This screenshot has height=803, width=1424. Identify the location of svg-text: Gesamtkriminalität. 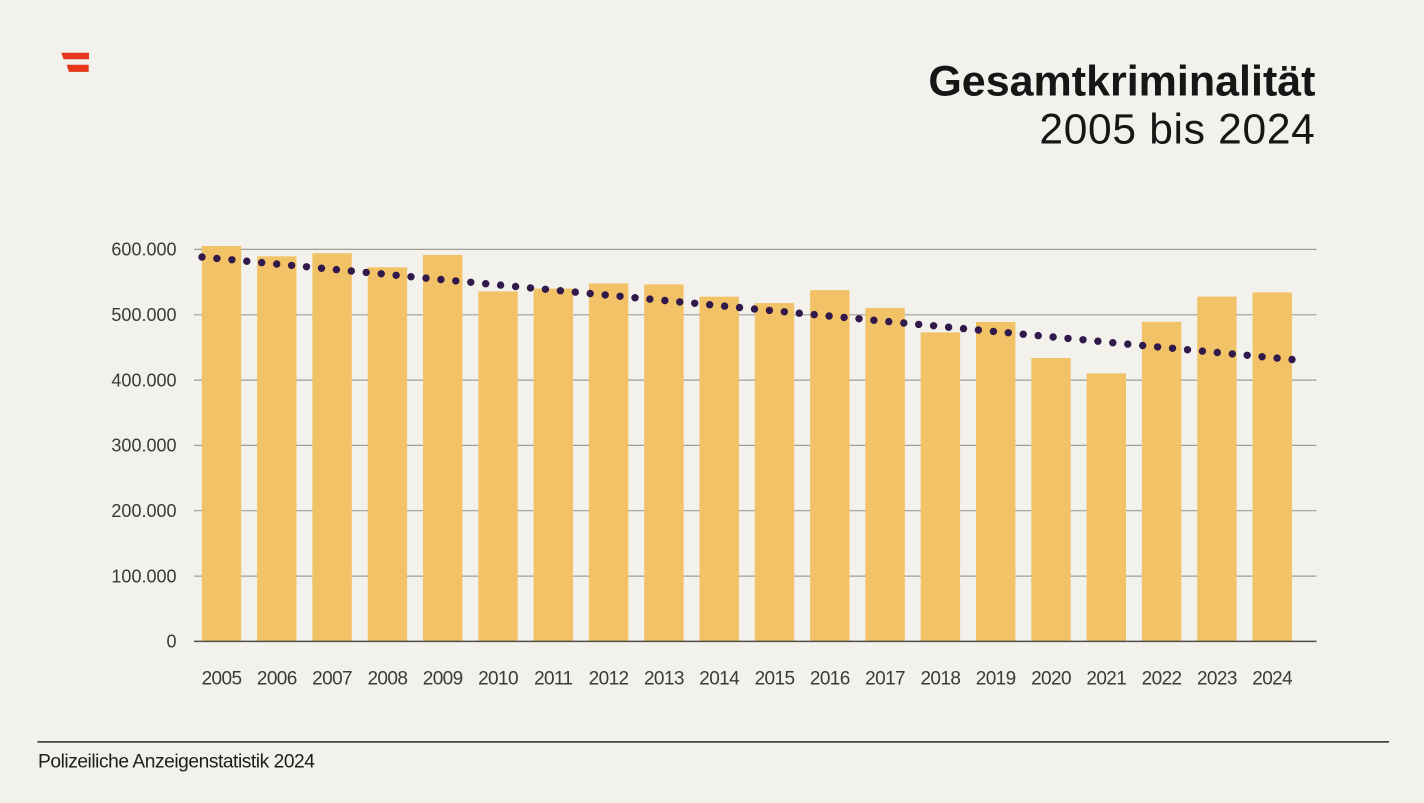
(1121, 82).